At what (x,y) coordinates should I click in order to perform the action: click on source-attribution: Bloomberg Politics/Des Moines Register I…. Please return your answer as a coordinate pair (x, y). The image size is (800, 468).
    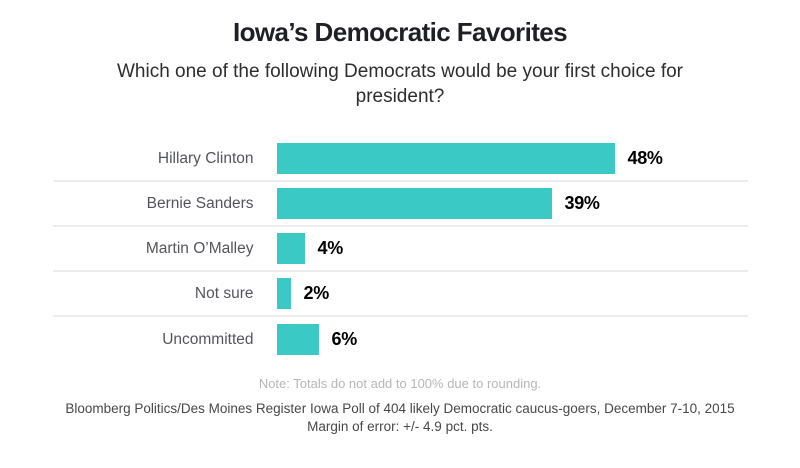
    Looking at the image, I should click on (400, 418).